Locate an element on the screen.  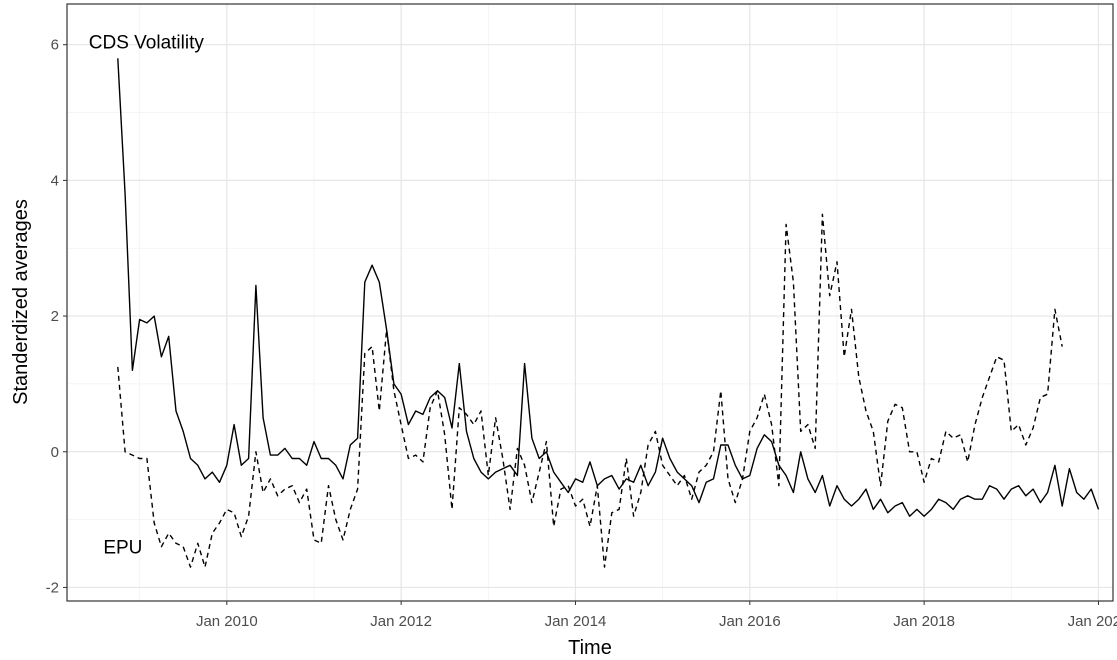
y-tick-label: 0 is located at coordinates (55, 452).